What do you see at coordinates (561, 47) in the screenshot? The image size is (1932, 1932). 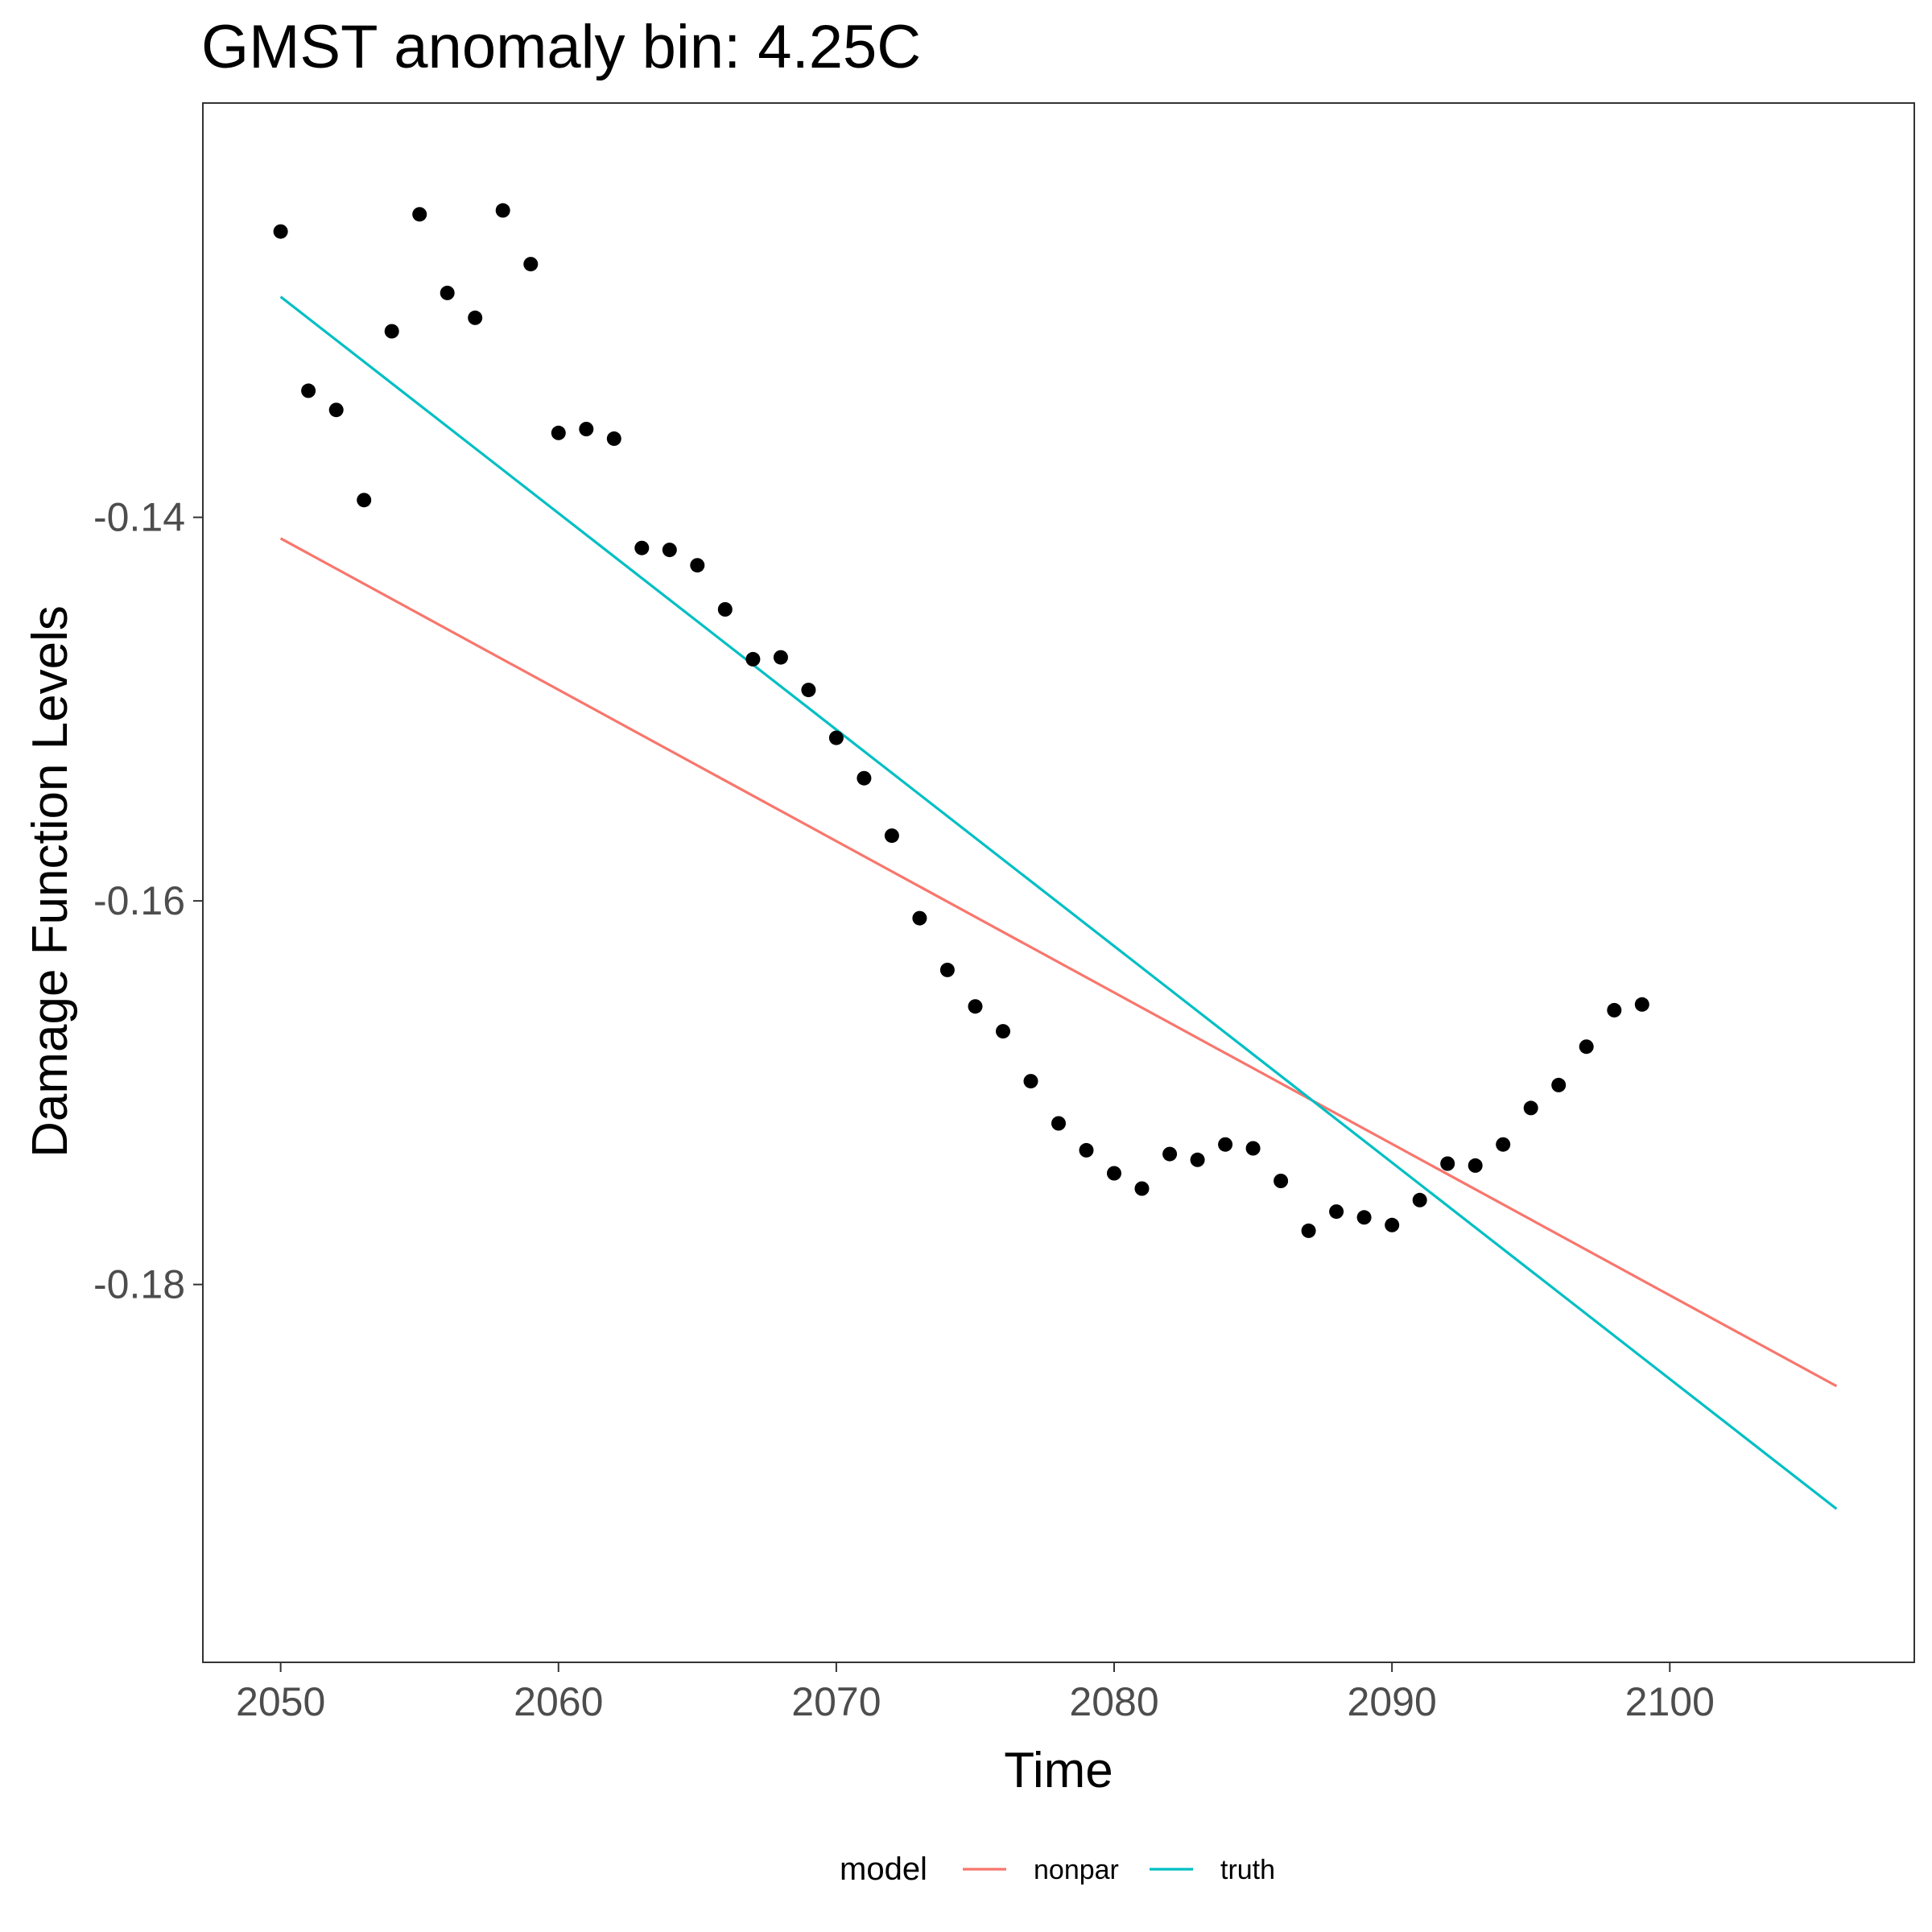 I see `chart-title: GMST anomaly bin: 4.25C` at bounding box center [561, 47].